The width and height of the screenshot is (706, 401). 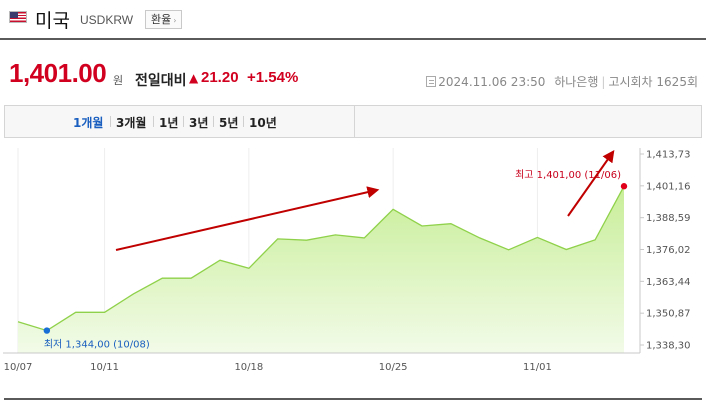 I want to click on x-tick-label: 11/01, so click(x=537, y=367).